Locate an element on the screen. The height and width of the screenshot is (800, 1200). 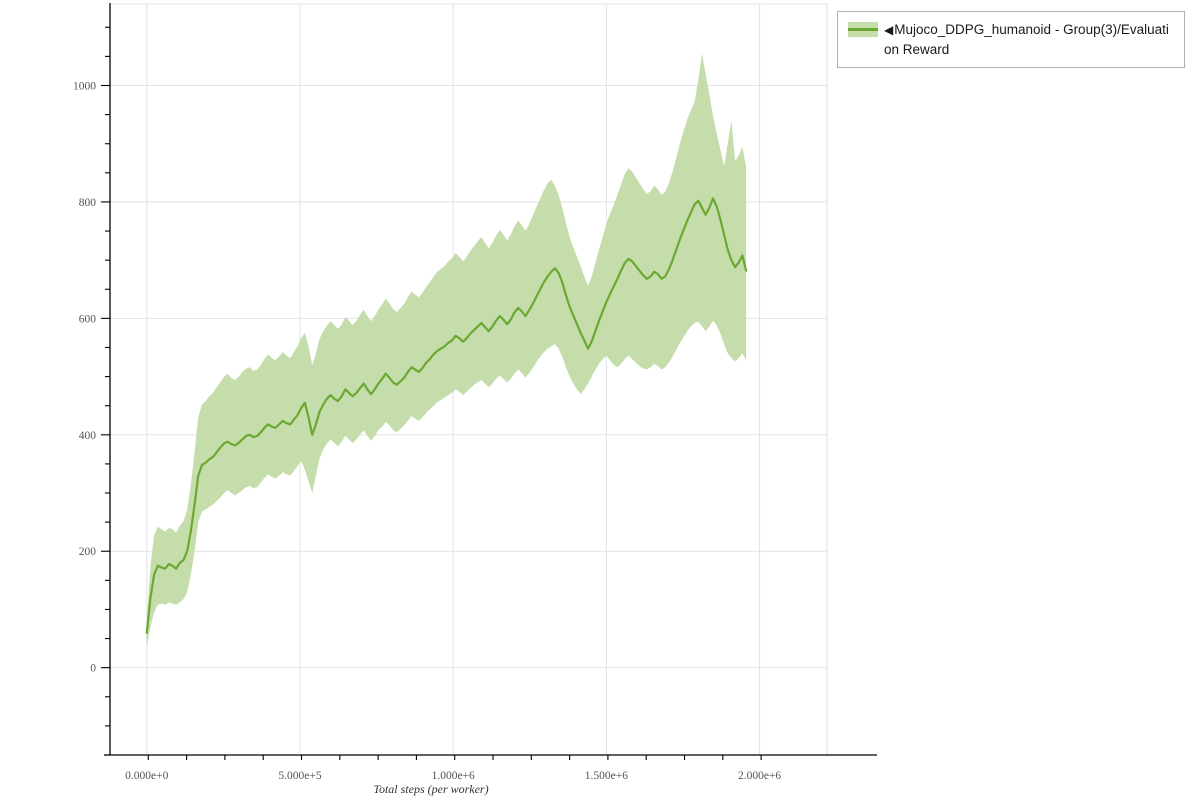
x-tick-label: 0.000e+0 is located at coordinates (146, 776).